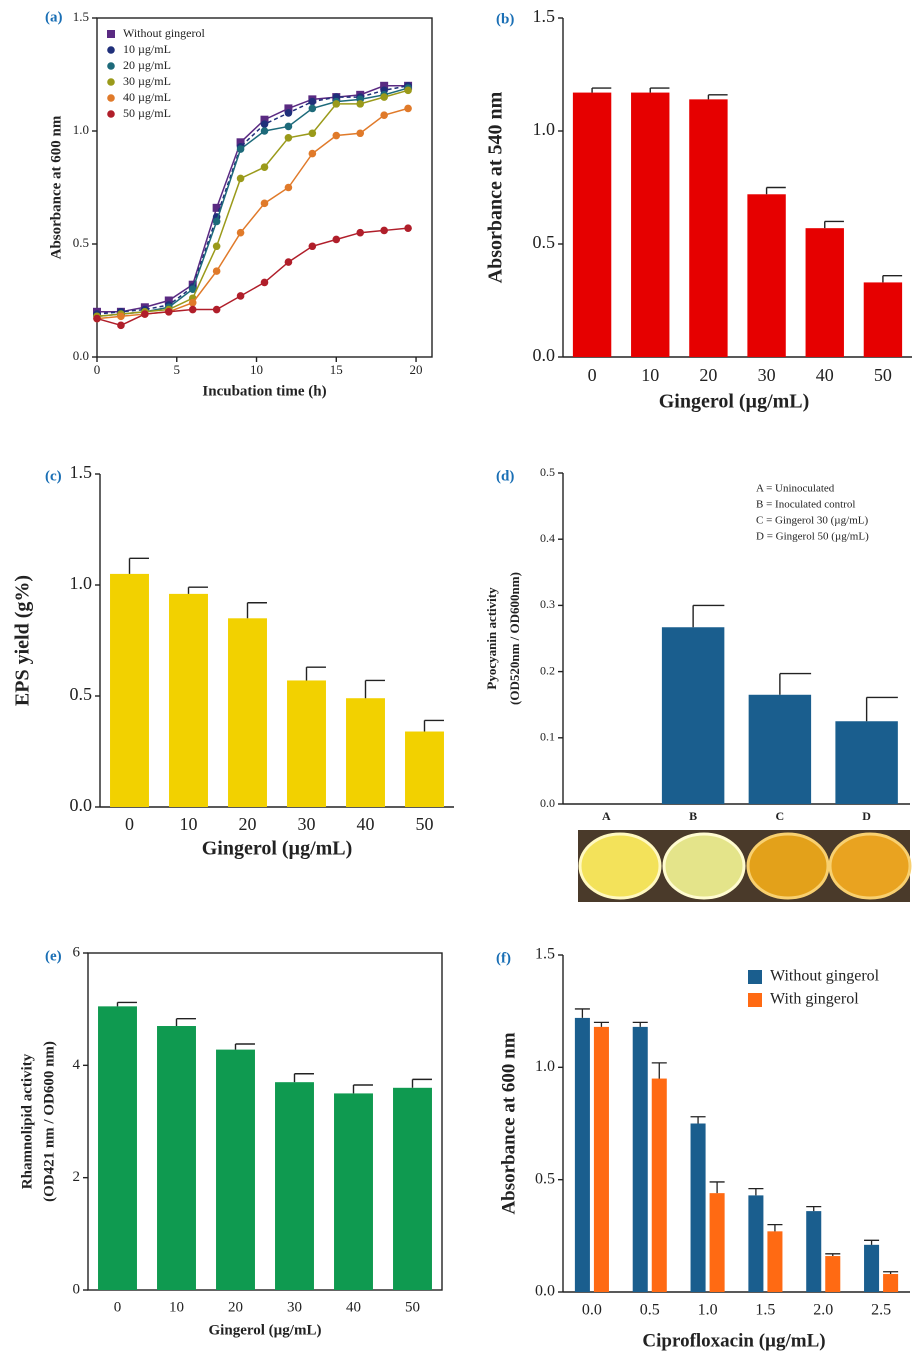 This screenshot has width=912, height=1356. What do you see at coordinates (177, 369) in the screenshot?
I see `x-tick-label: 5` at bounding box center [177, 369].